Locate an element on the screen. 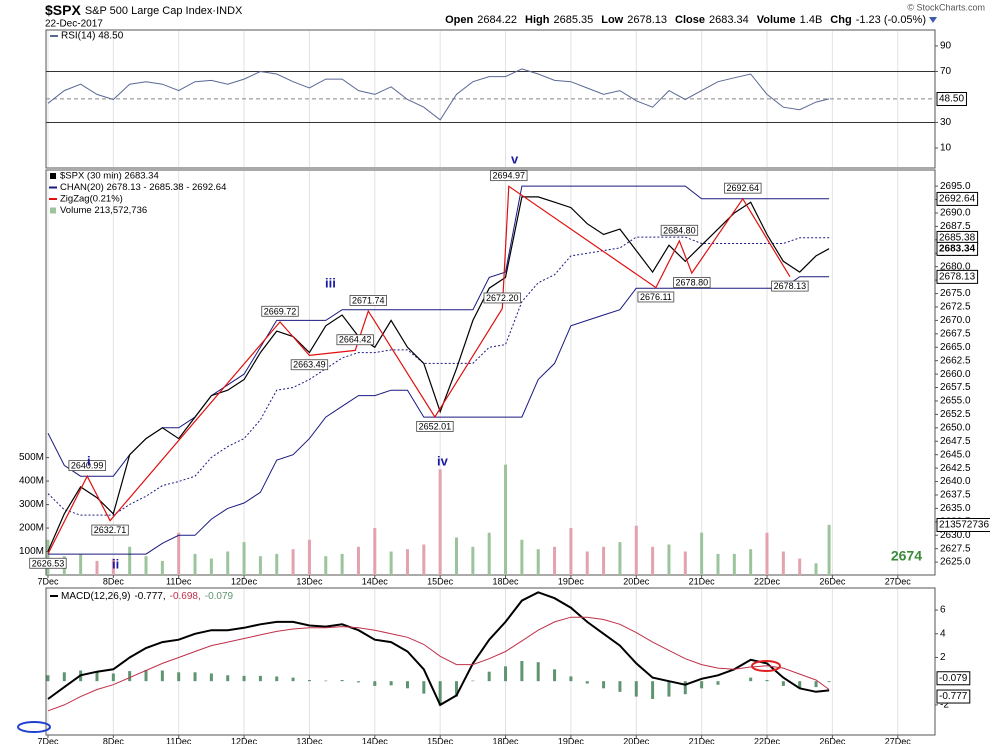 The height and width of the screenshot is (744, 990). macd-line is located at coordinates (438, 664).